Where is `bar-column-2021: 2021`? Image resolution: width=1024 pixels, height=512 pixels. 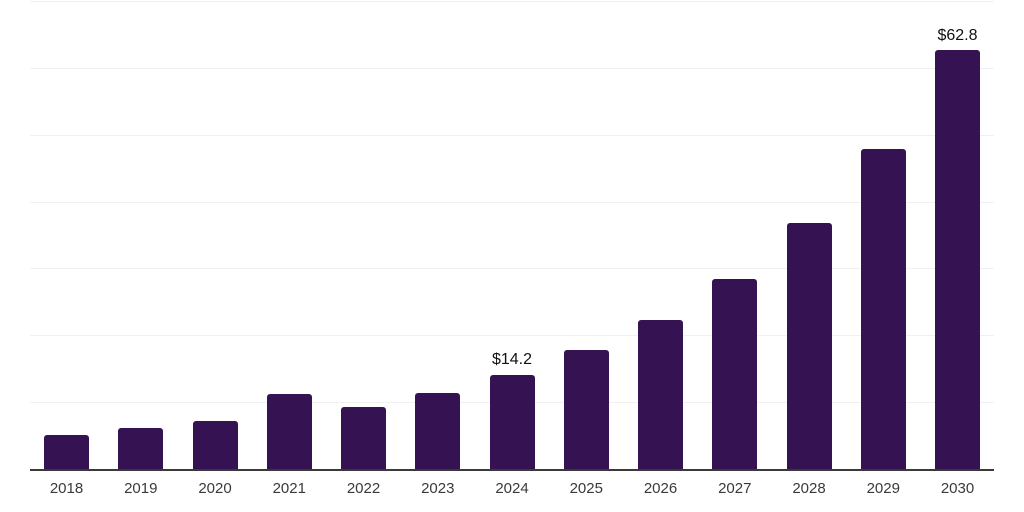
bar-column-2021: 2021 is located at coordinates (289, 249).